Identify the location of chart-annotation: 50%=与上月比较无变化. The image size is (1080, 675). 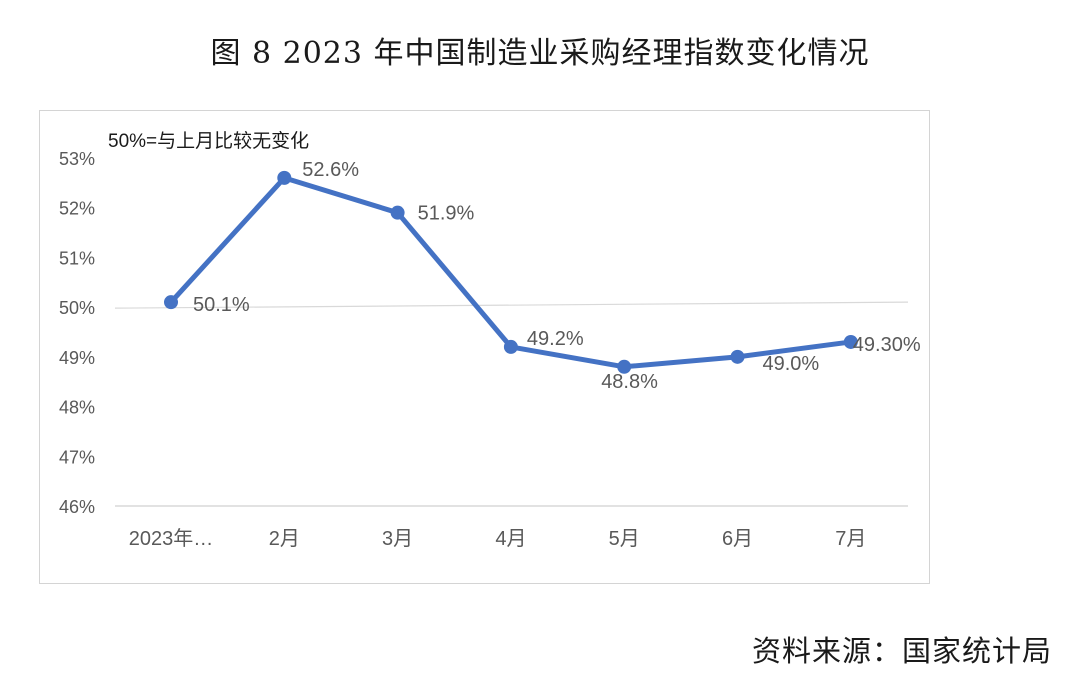
(208, 141).